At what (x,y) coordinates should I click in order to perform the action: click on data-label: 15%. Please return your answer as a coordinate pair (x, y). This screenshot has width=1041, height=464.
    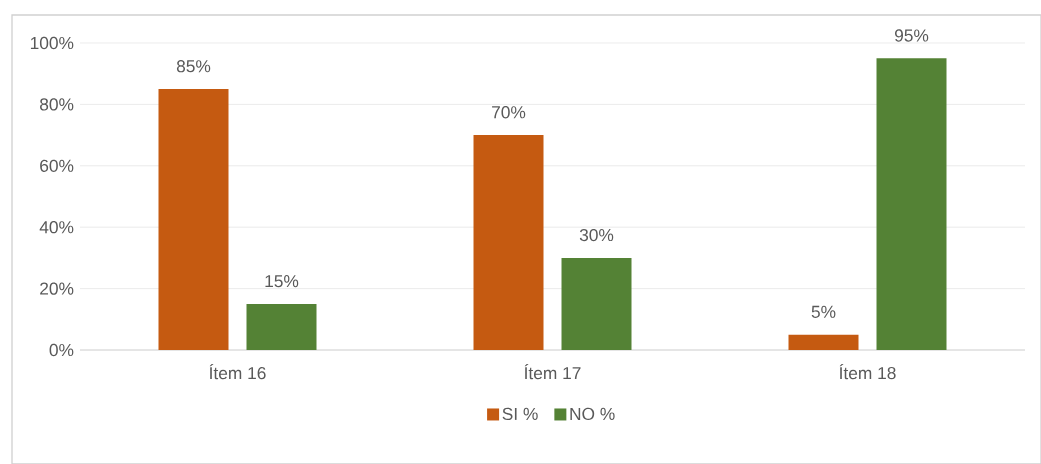
    Looking at the image, I should click on (282, 281).